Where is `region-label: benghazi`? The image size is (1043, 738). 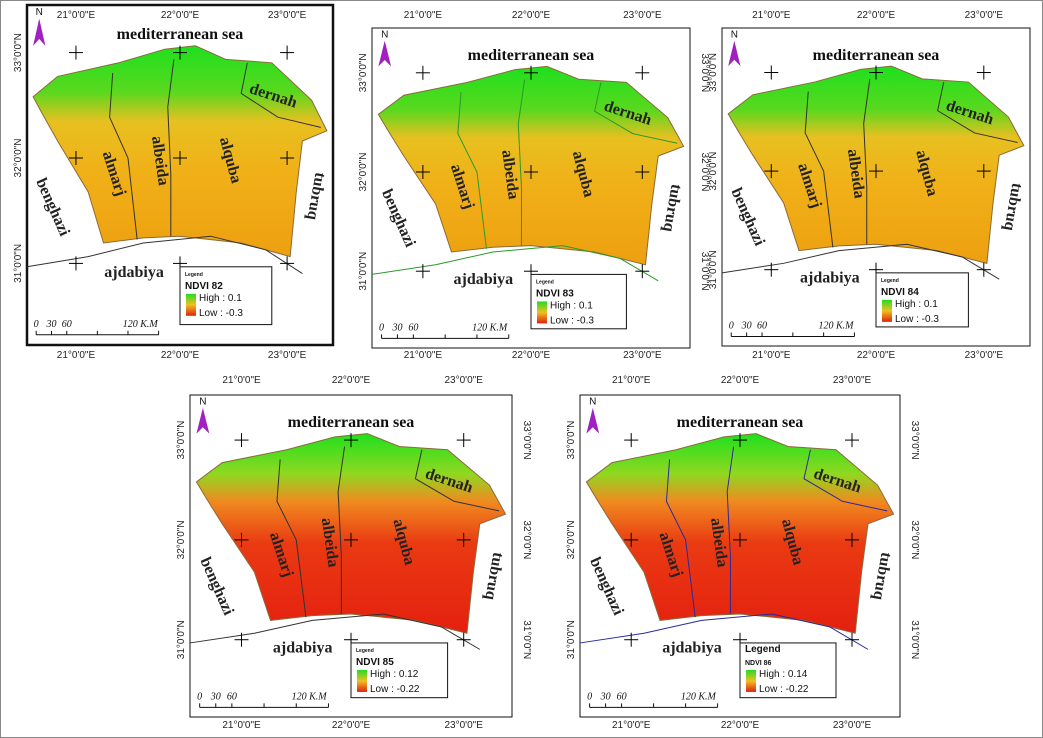
region-label: benghazi is located at coordinates (216, 586).